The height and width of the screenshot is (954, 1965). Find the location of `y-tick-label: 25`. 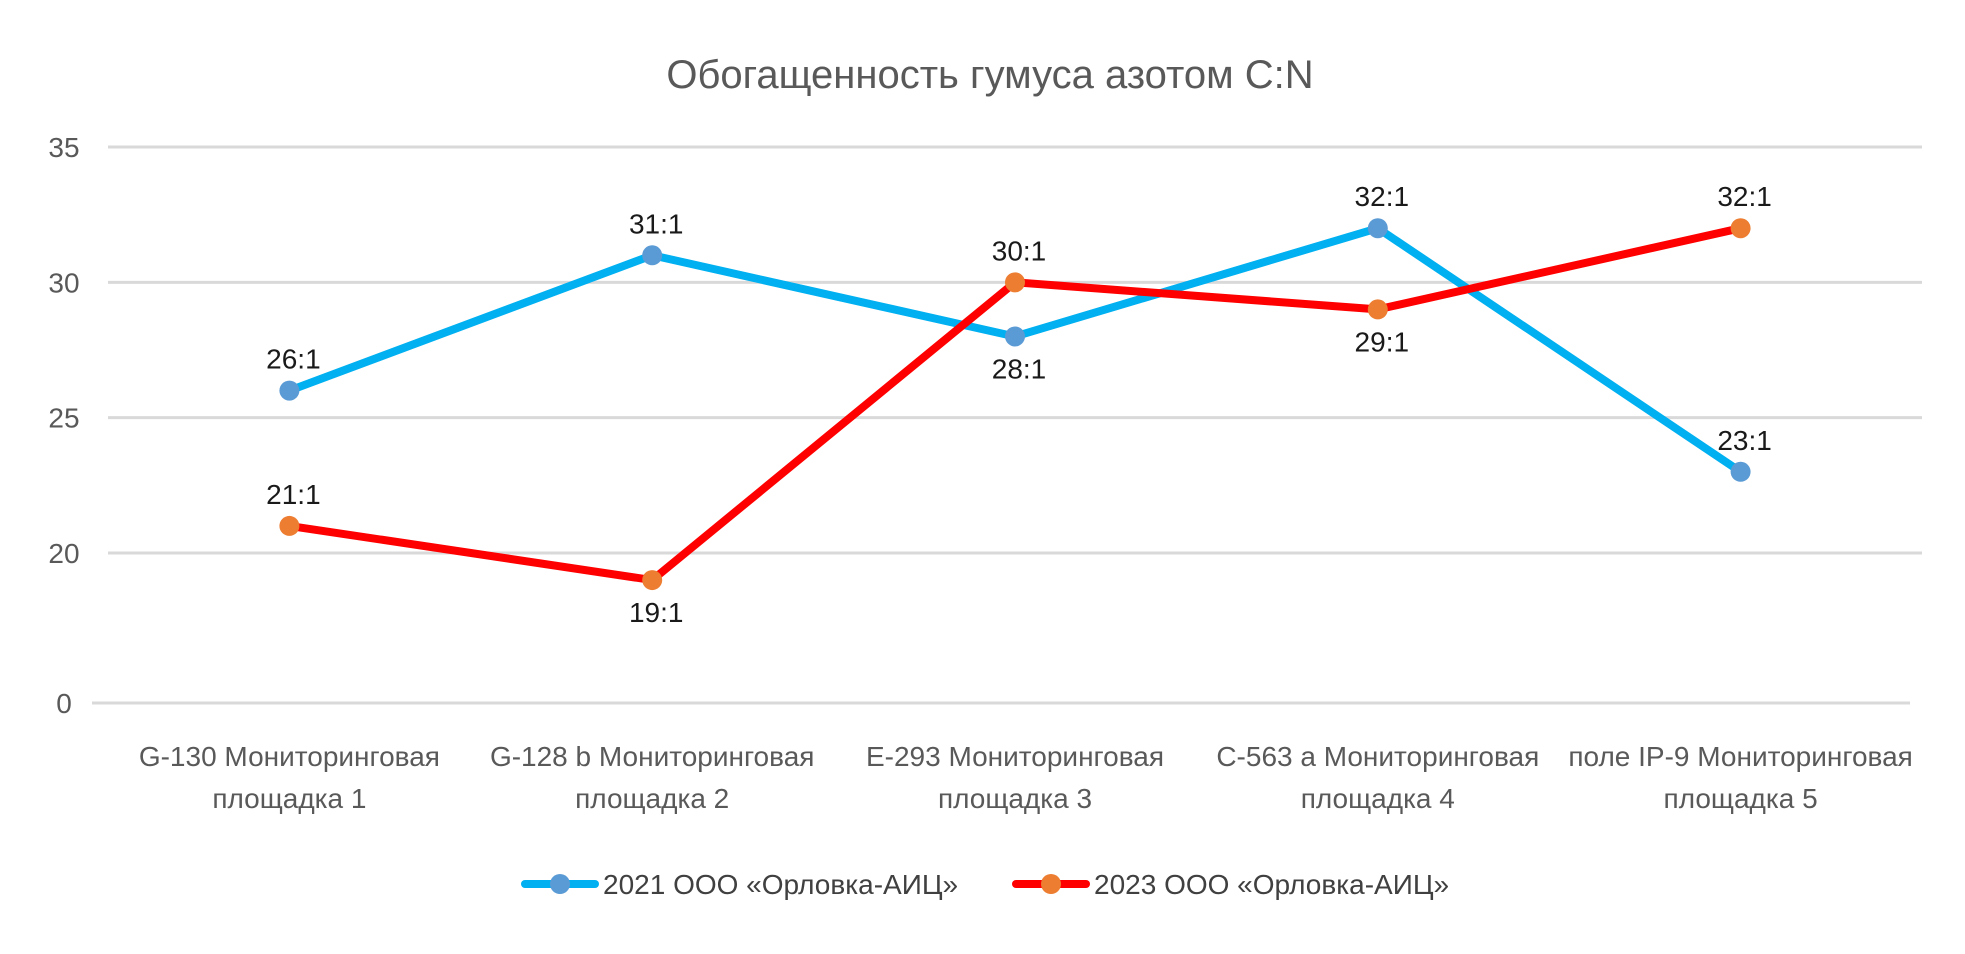

y-tick-label: 25 is located at coordinates (63, 418).